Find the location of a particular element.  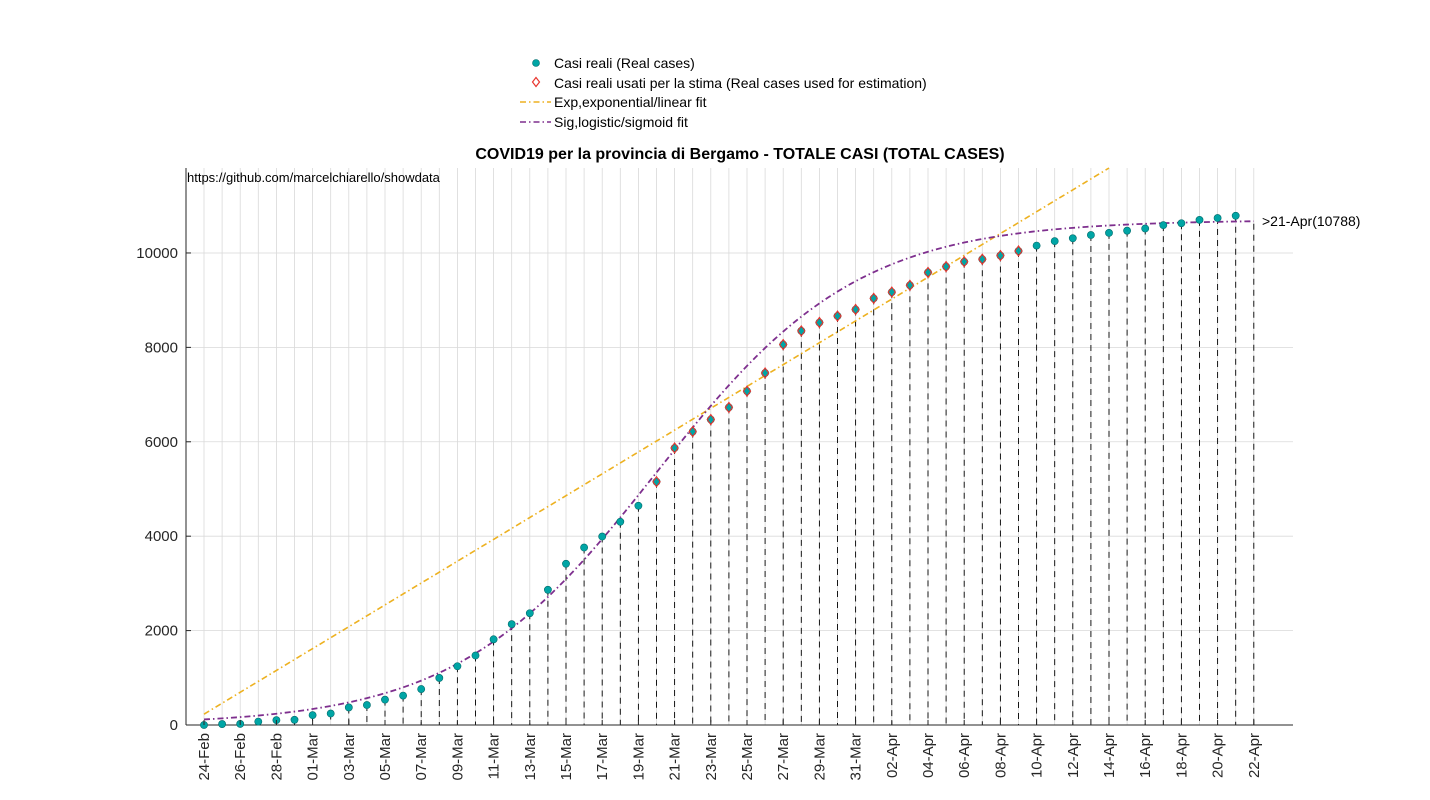

x-tick-label: 31-Mar is located at coordinates (856, 757).